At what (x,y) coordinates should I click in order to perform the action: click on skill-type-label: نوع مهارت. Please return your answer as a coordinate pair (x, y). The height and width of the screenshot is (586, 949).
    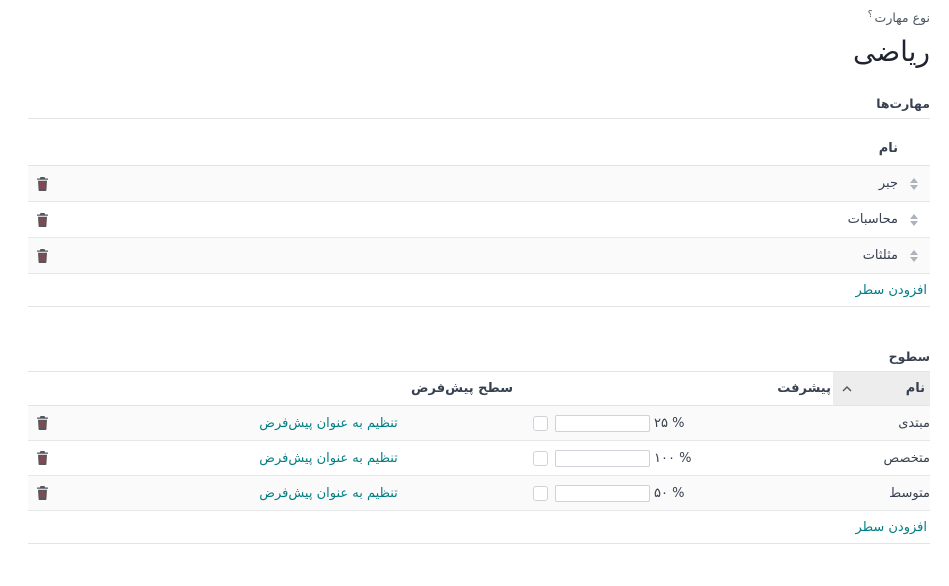
    Looking at the image, I should click on (902, 18).